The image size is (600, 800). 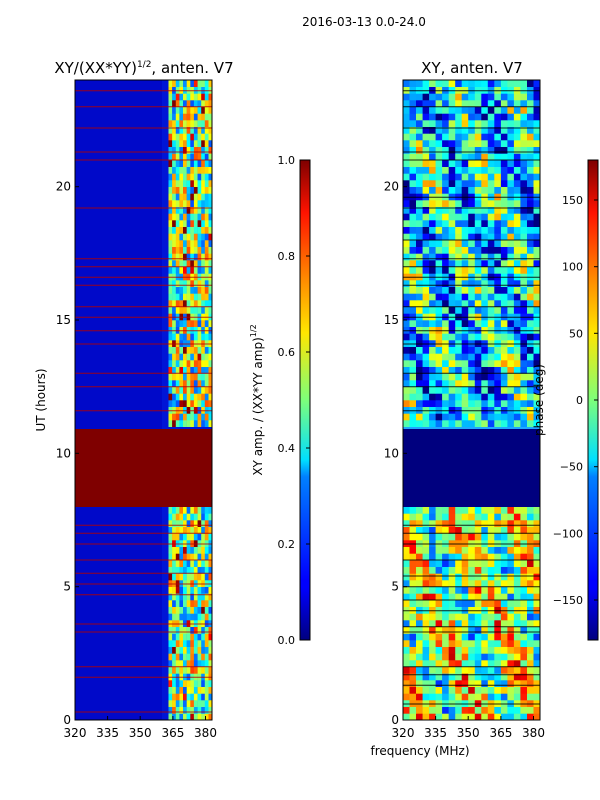 What do you see at coordinates (140, 728) in the screenshot?
I see `amplitude-x-ticks: 320 335 350 365 380` at bounding box center [140, 728].